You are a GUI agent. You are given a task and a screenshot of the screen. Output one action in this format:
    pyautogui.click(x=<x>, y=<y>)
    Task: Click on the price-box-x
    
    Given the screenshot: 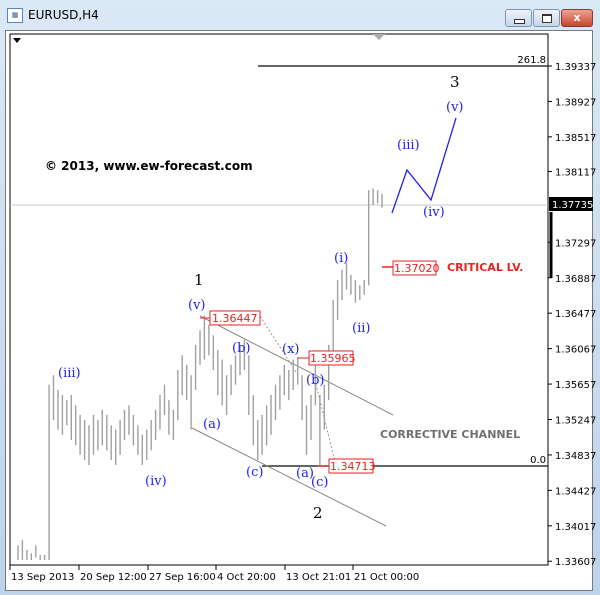 What is the action you would take?
    pyautogui.click(x=331, y=358)
    